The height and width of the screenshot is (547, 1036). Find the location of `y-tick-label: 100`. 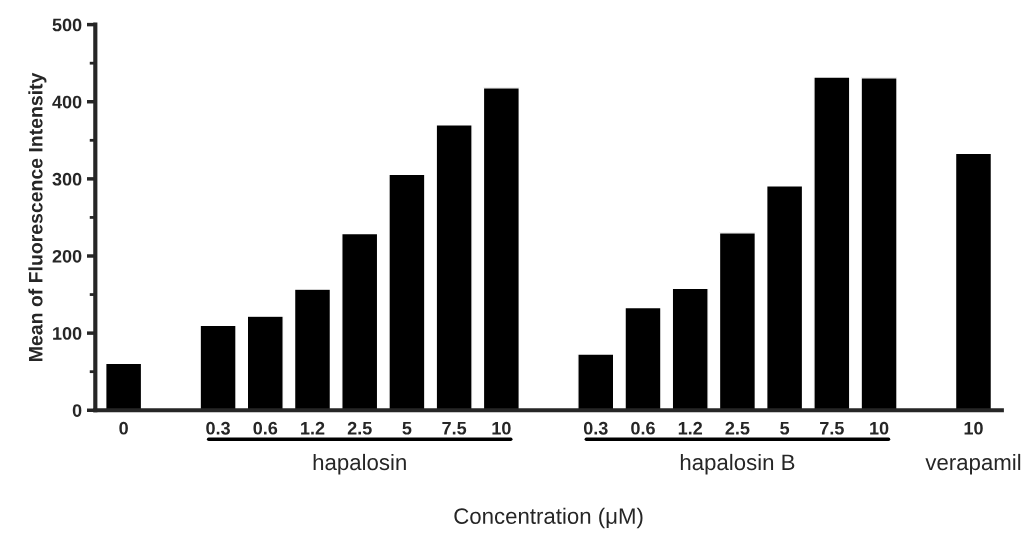

y-tick-label: 100 is located at coordinates (67, 333).